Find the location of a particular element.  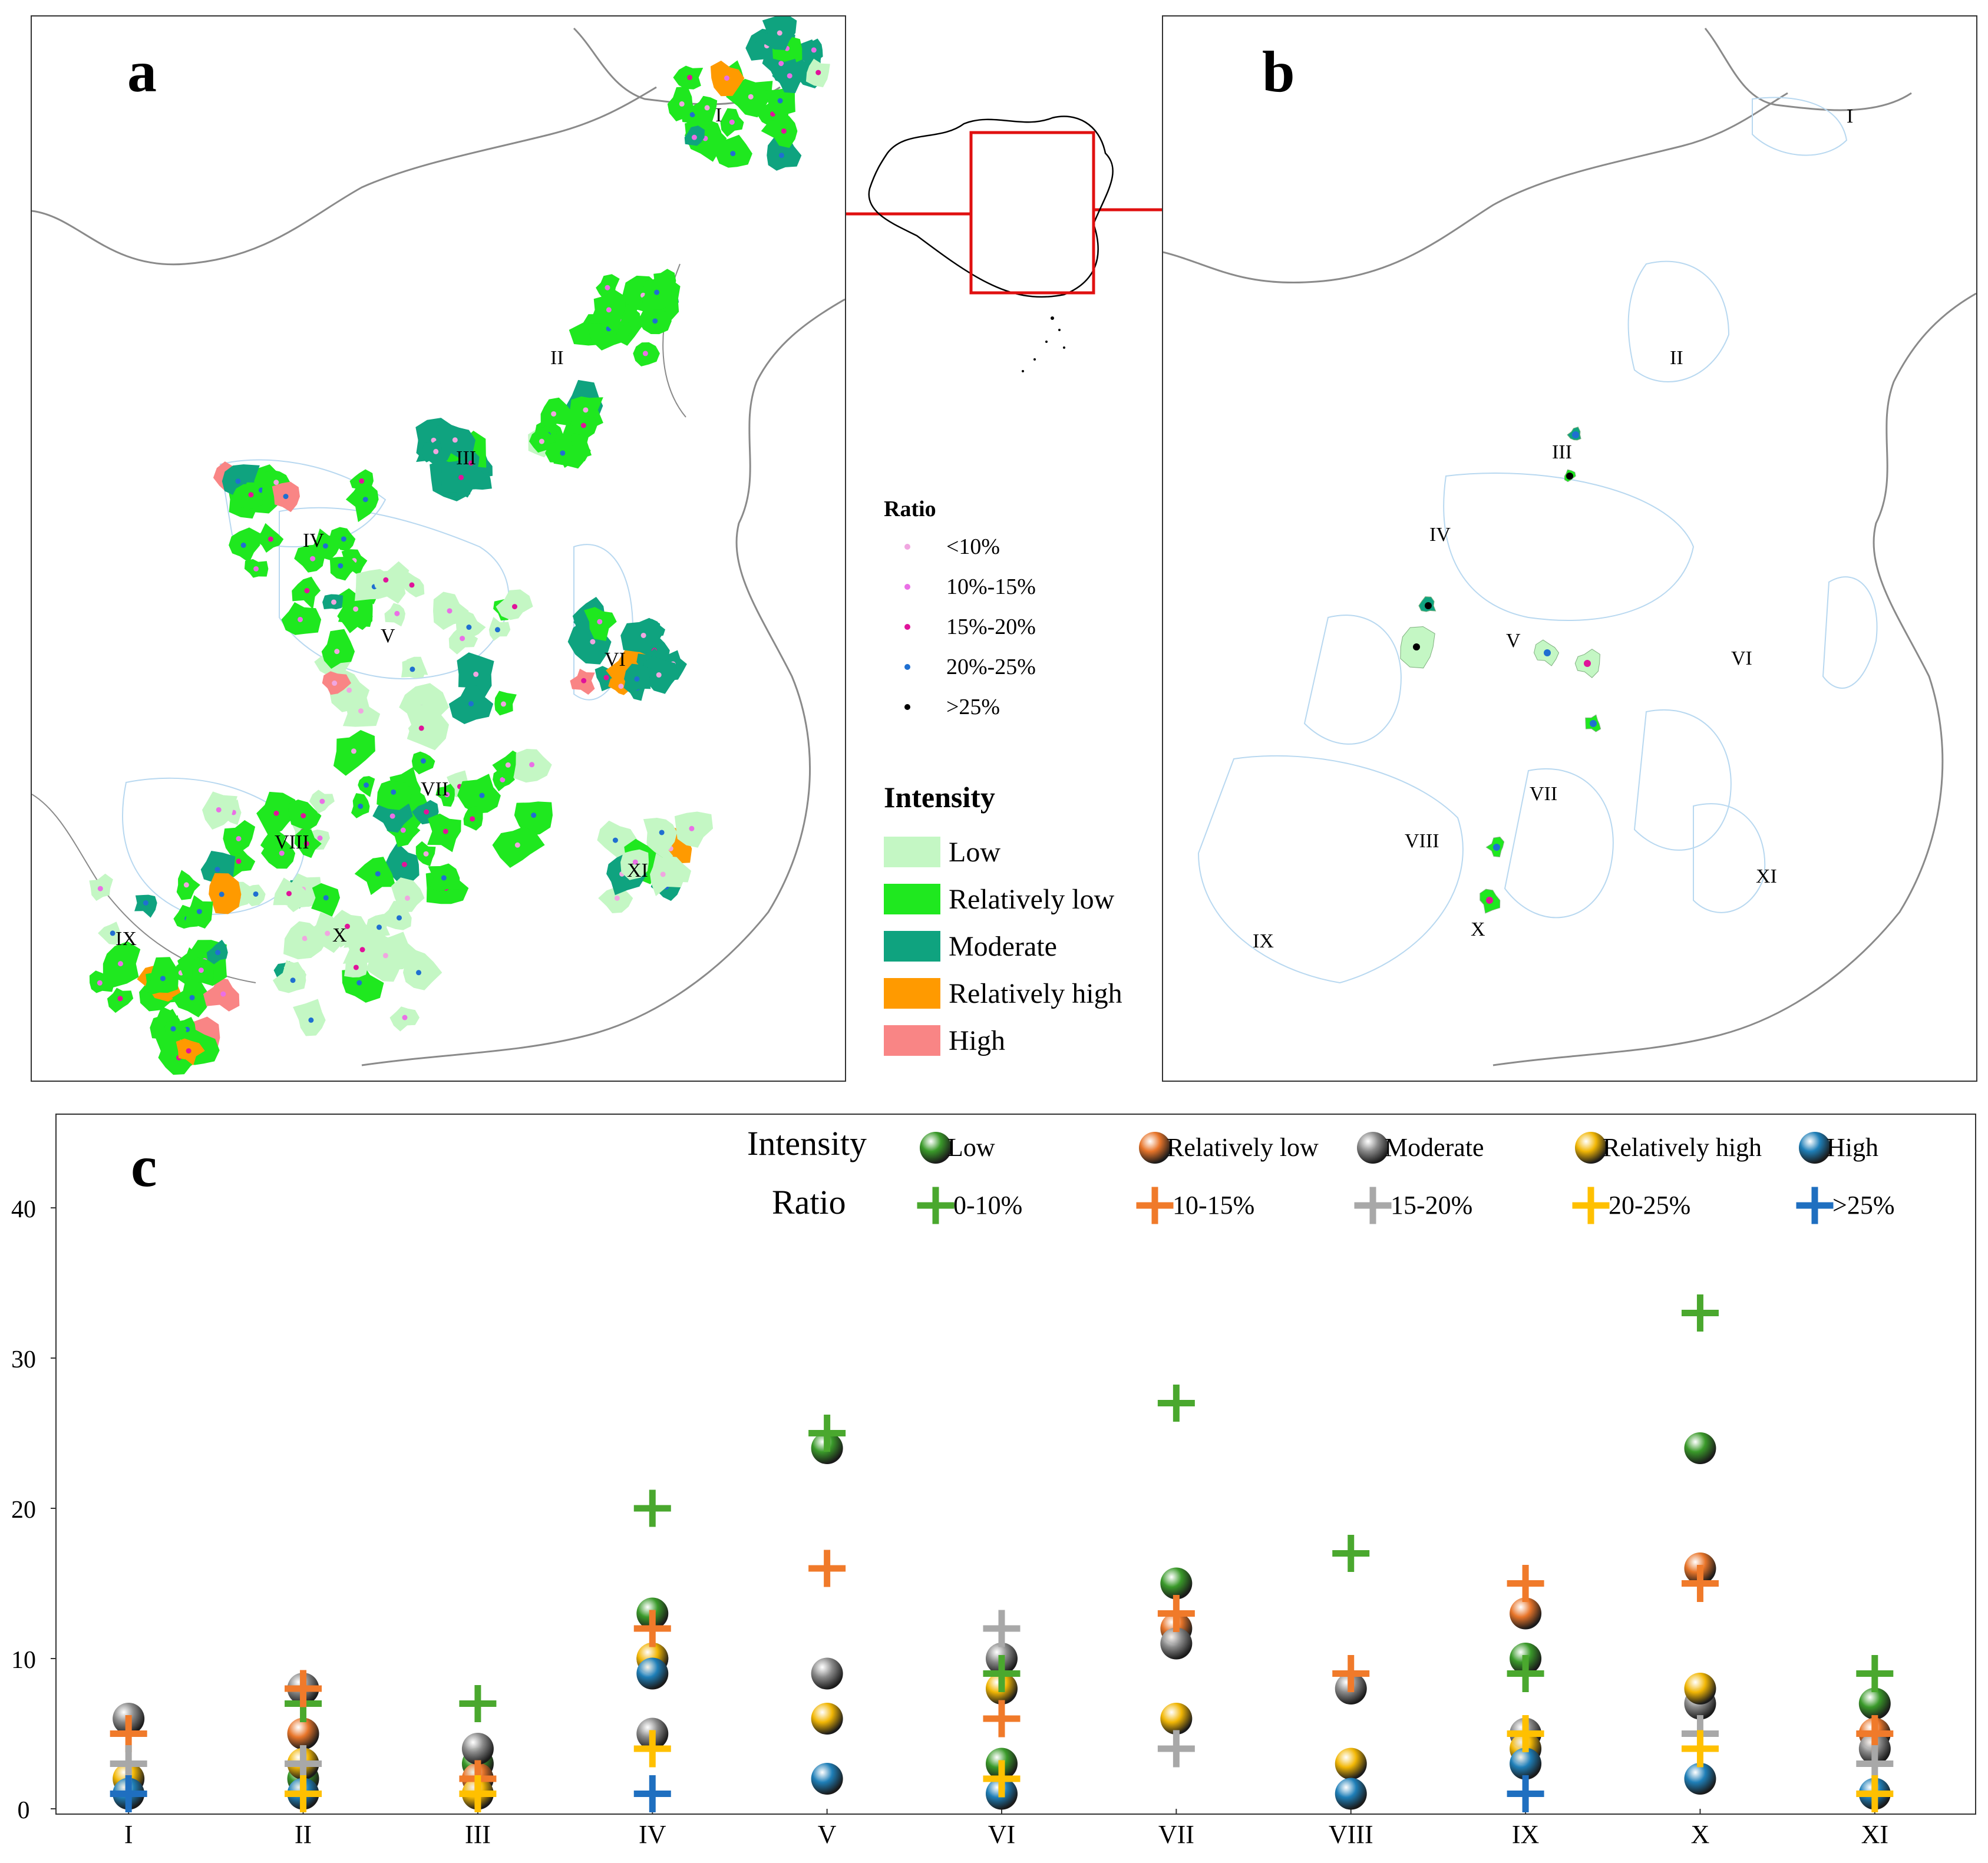

legend-ratio-marker is located at coordinates (1591, 1205).